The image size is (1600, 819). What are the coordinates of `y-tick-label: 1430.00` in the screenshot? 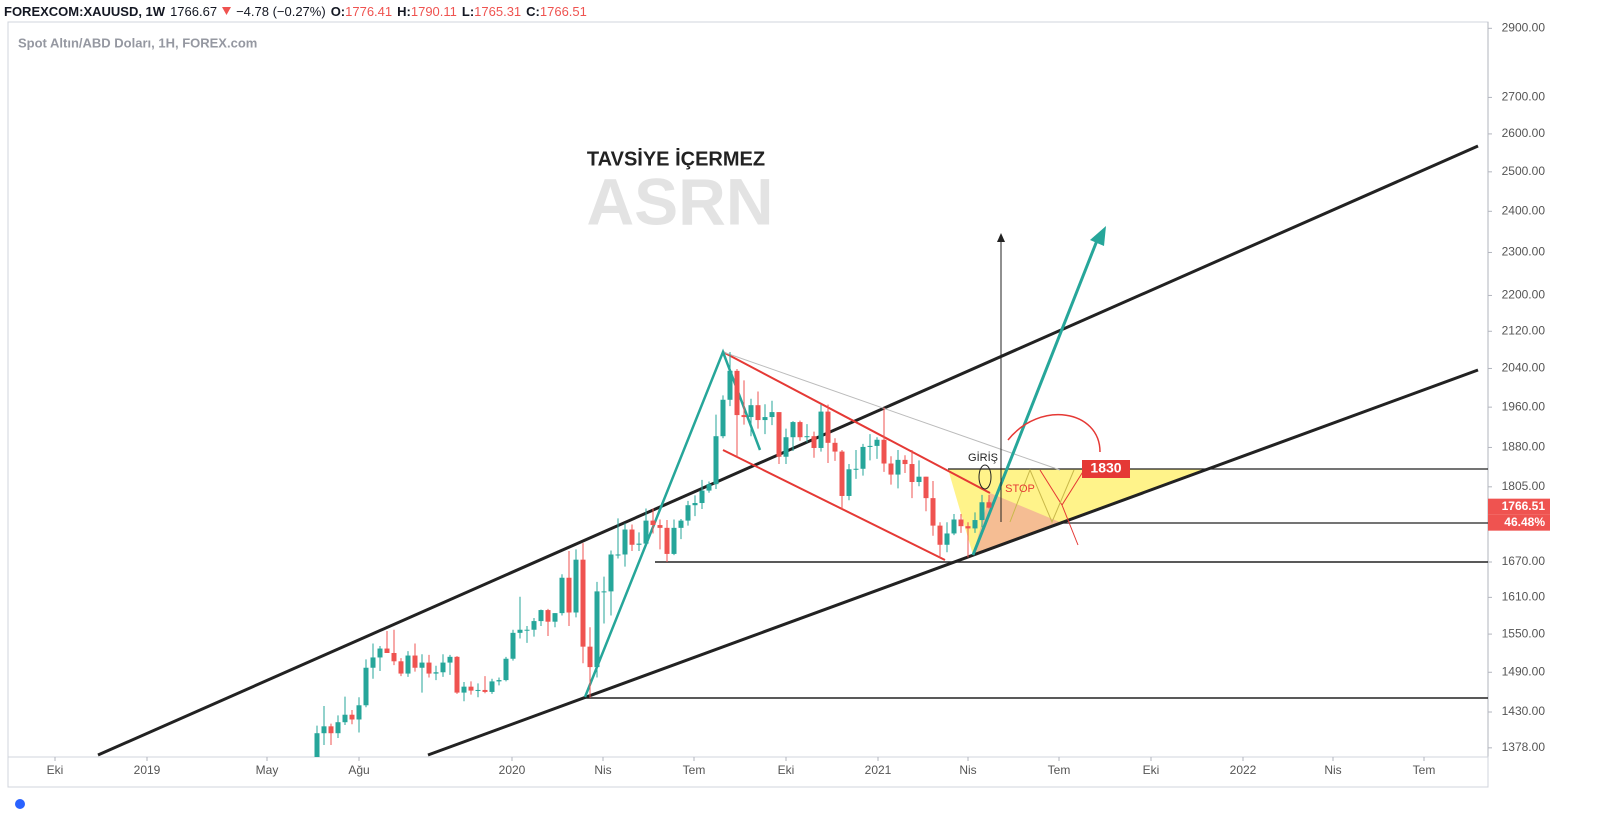 It's located at (1524, 711).